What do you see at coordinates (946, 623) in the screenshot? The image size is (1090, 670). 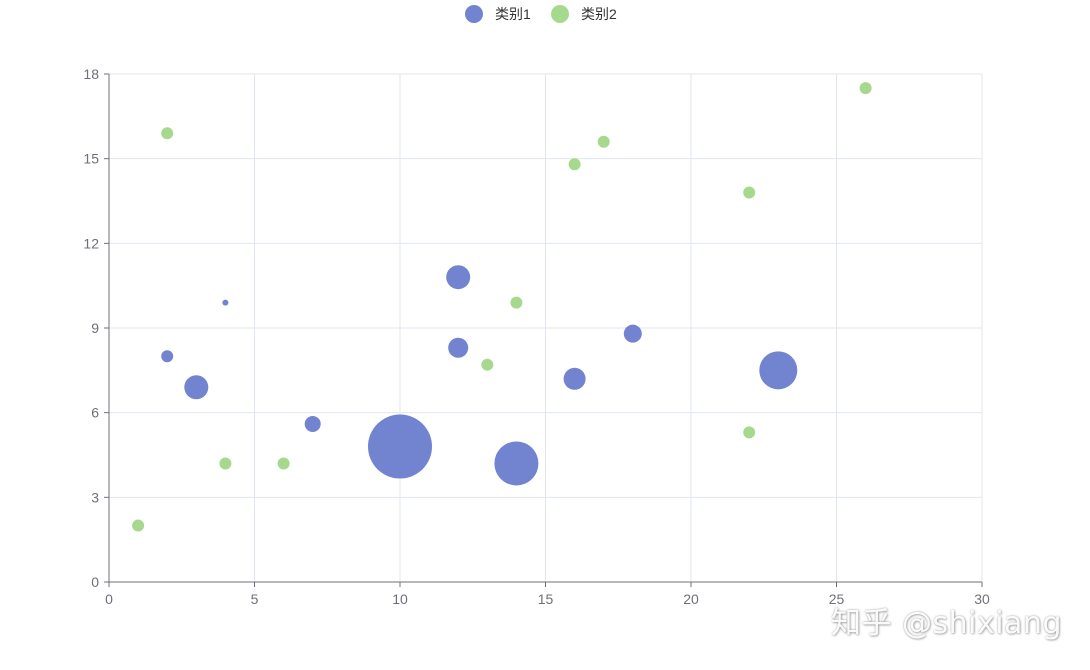 I see `watermark: 知乎 @shixiang` at bounding box center [946, 623].